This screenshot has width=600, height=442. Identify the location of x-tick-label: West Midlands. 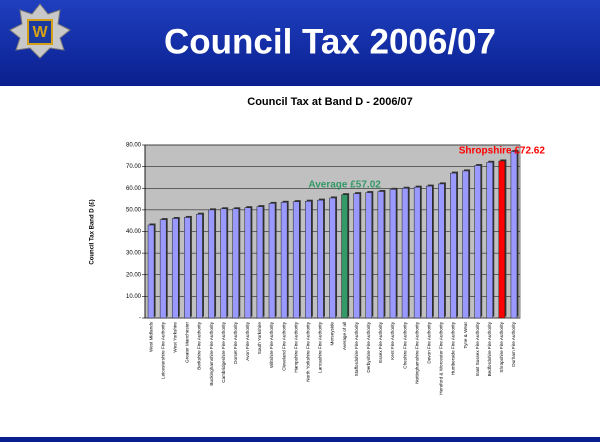
(150, 336).